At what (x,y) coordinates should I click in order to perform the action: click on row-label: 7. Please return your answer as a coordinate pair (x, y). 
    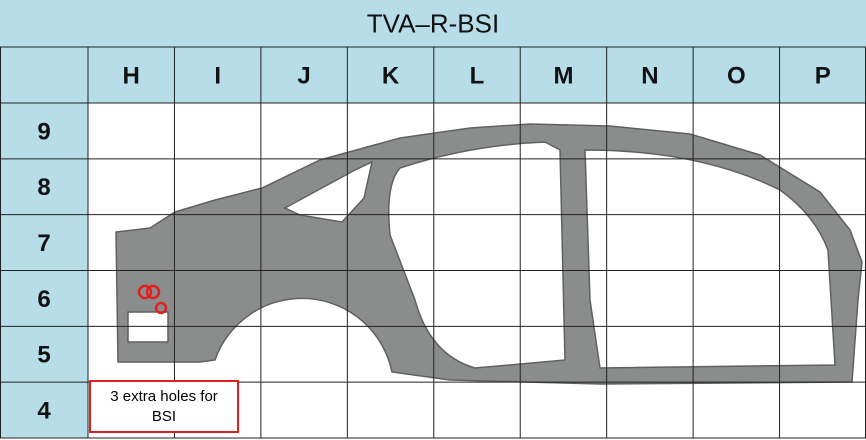
    Looking at the image, I should click on (43, 243).